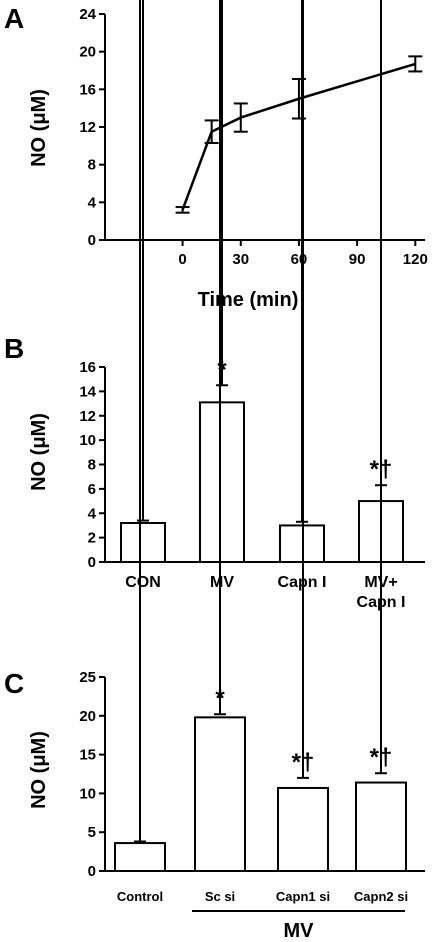 This screenshot has width=435, height=942. I want to click on panel-c-significance-mark: *, so click(220, 698).